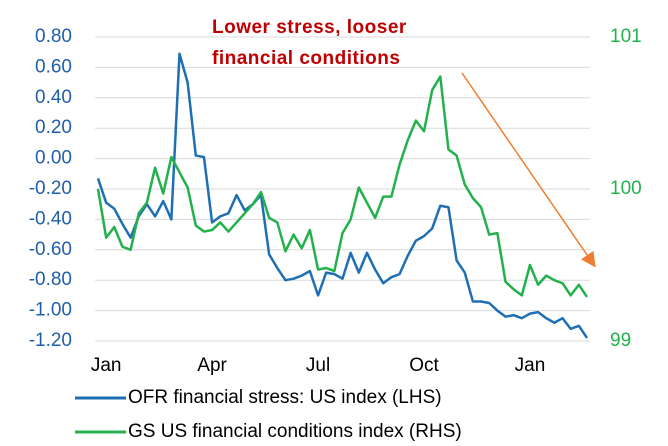 The image size is (668, 446). Describe the element at coordinates (318, 365) in the screenshot. I see `x-tick-label: Jul` at that location.